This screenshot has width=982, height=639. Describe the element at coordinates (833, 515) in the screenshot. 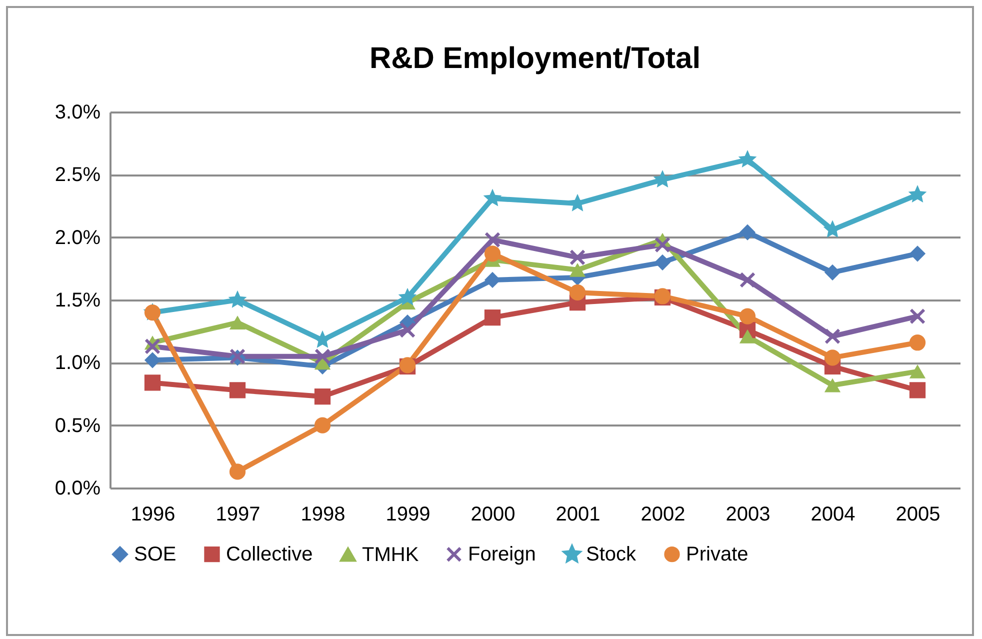

I see `x-tick-label: 2004` at that location.